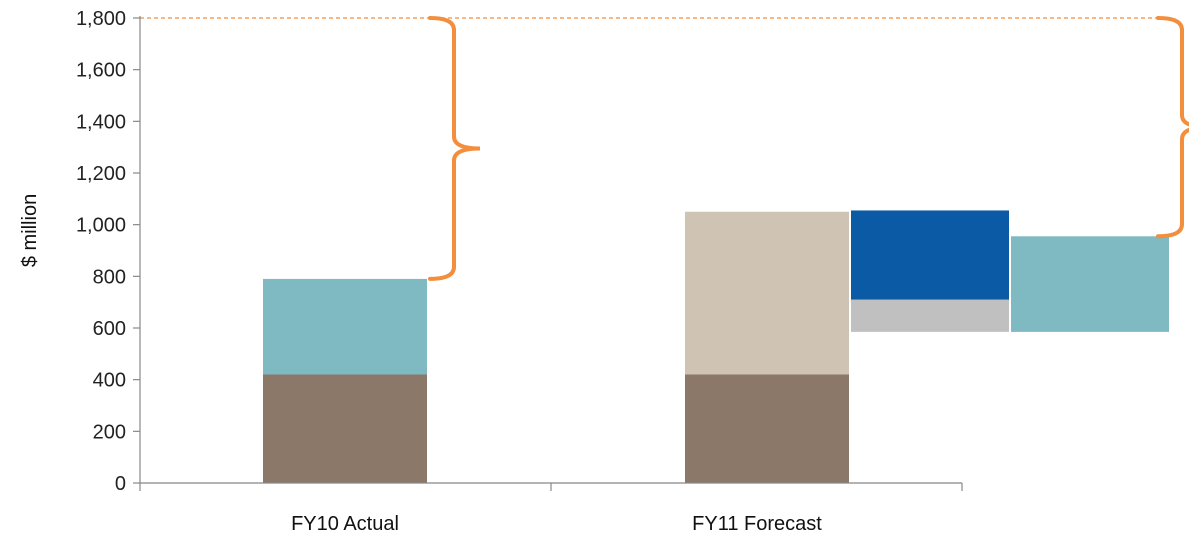 The width and height of the screenshot is (1189, 538). What do you see at coordinates (109, 277) in the screenshot?
I see `y-tick-label-4: 800` at bounding box center [109, 277].